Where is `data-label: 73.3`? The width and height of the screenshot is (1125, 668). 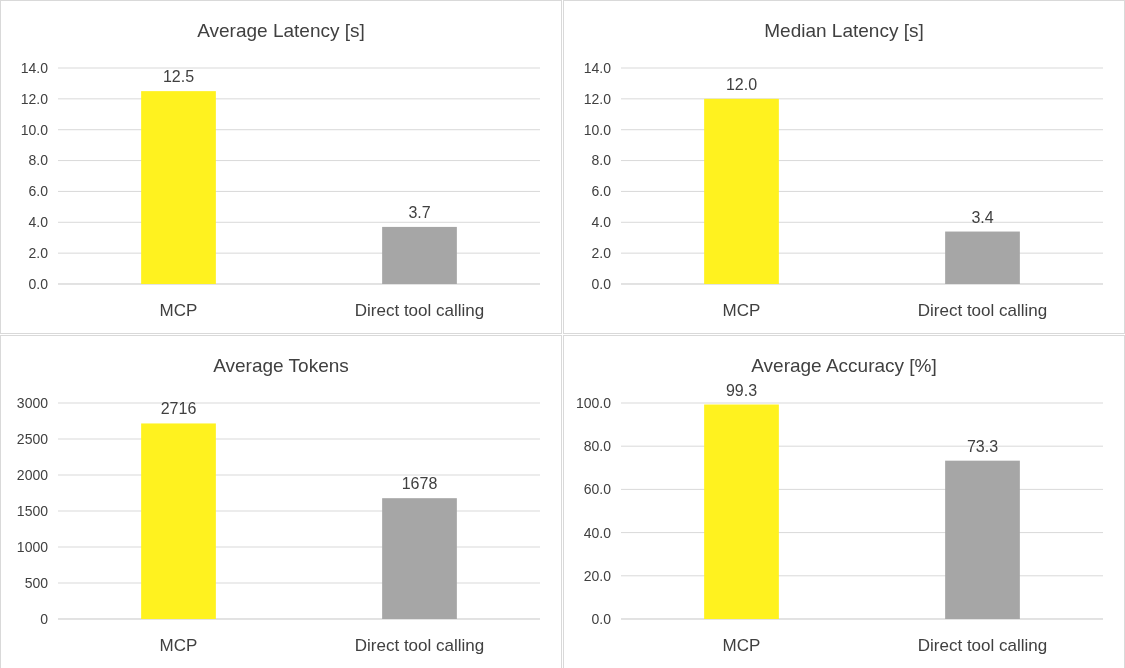 data-label: 73.3 is located at coordinates (982, 446).